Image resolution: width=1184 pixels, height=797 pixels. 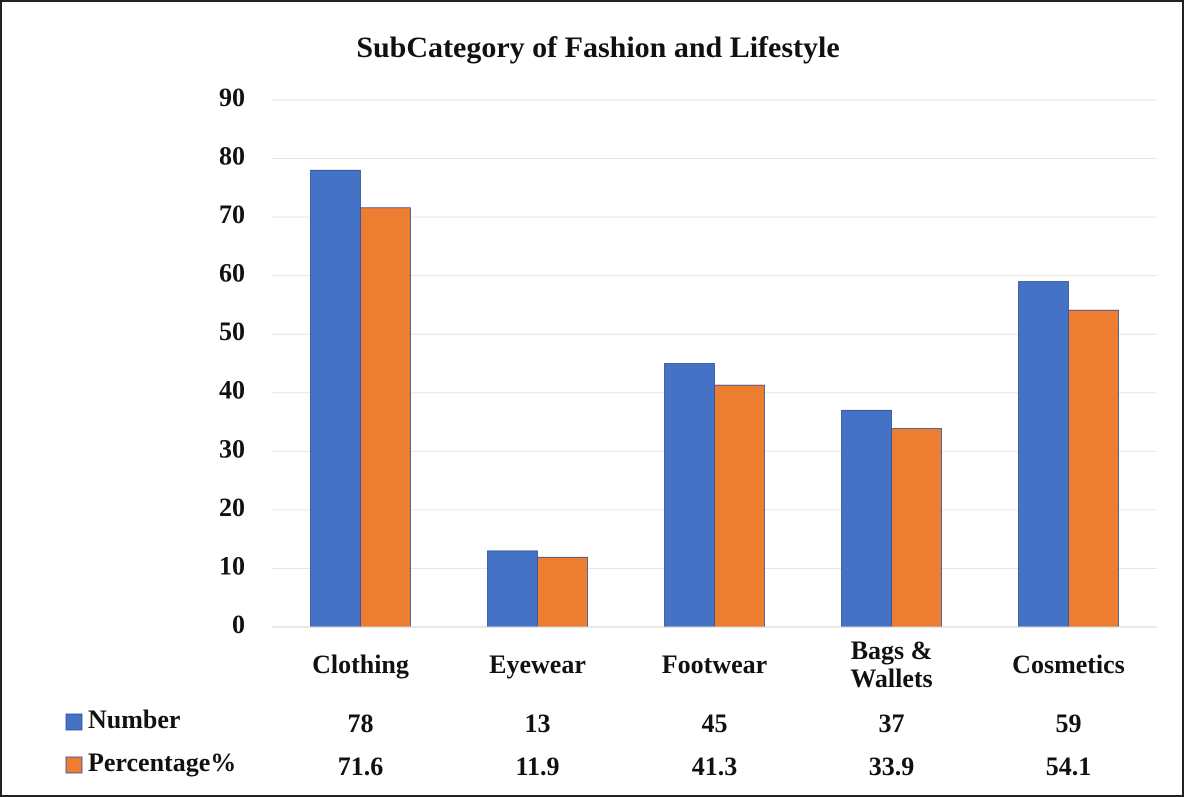 What do you see at coordinates (1069, 723) in the screenshot?
I see `table-value: 59` at bounding box center [1069, 723].